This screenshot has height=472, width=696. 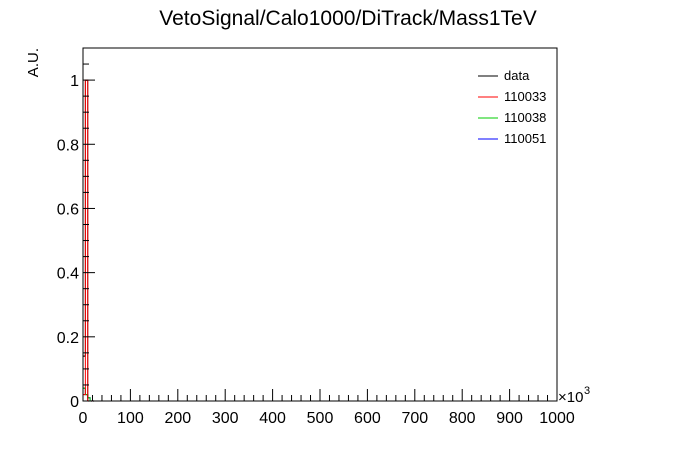 I want to click on legend: data 110033 110038 110051, so click(x=512, y=107).